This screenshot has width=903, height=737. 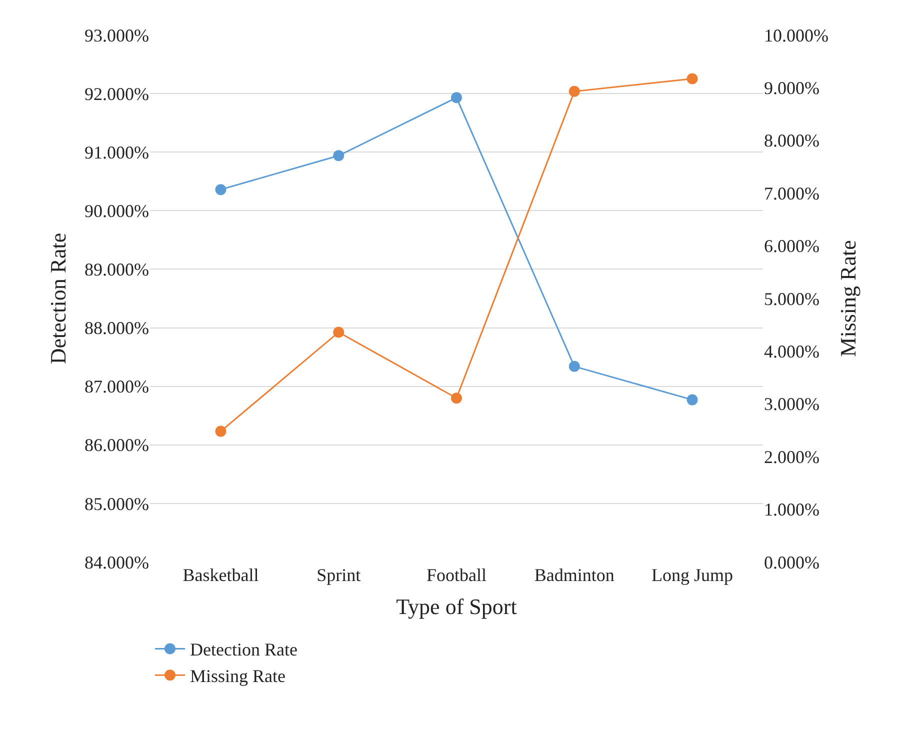 What do you see at coordinates (456, 575) in the screenshot?
I see `x-tick-label: Football` at bounding box center [456, 575].